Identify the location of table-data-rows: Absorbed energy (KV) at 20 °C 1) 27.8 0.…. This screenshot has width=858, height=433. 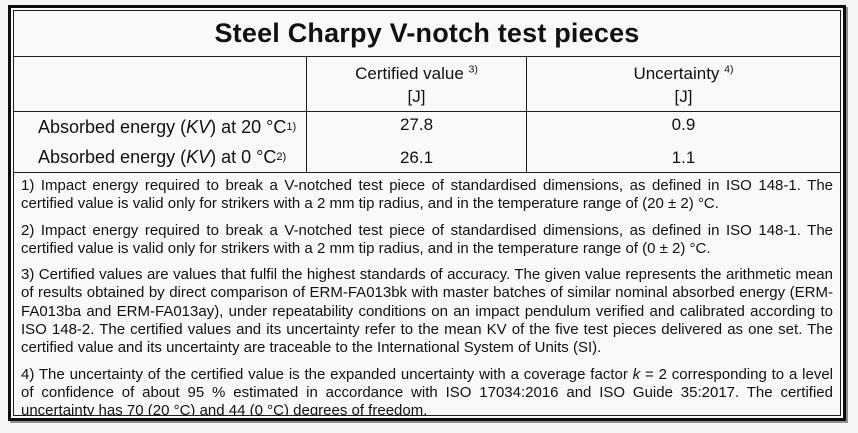
(427, 142).